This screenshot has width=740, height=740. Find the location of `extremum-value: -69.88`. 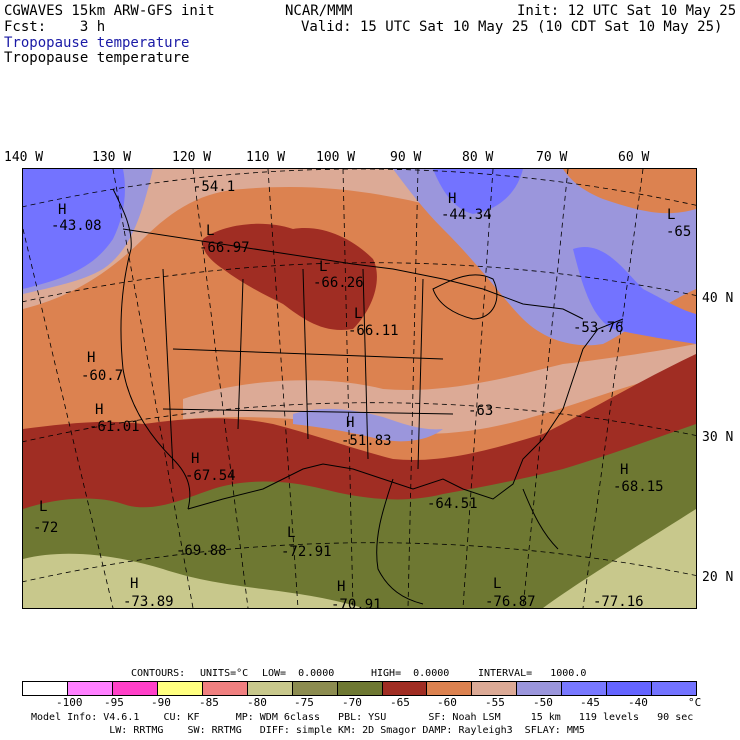

extremum-value: -69.88 is located at coordinates (201, 551).